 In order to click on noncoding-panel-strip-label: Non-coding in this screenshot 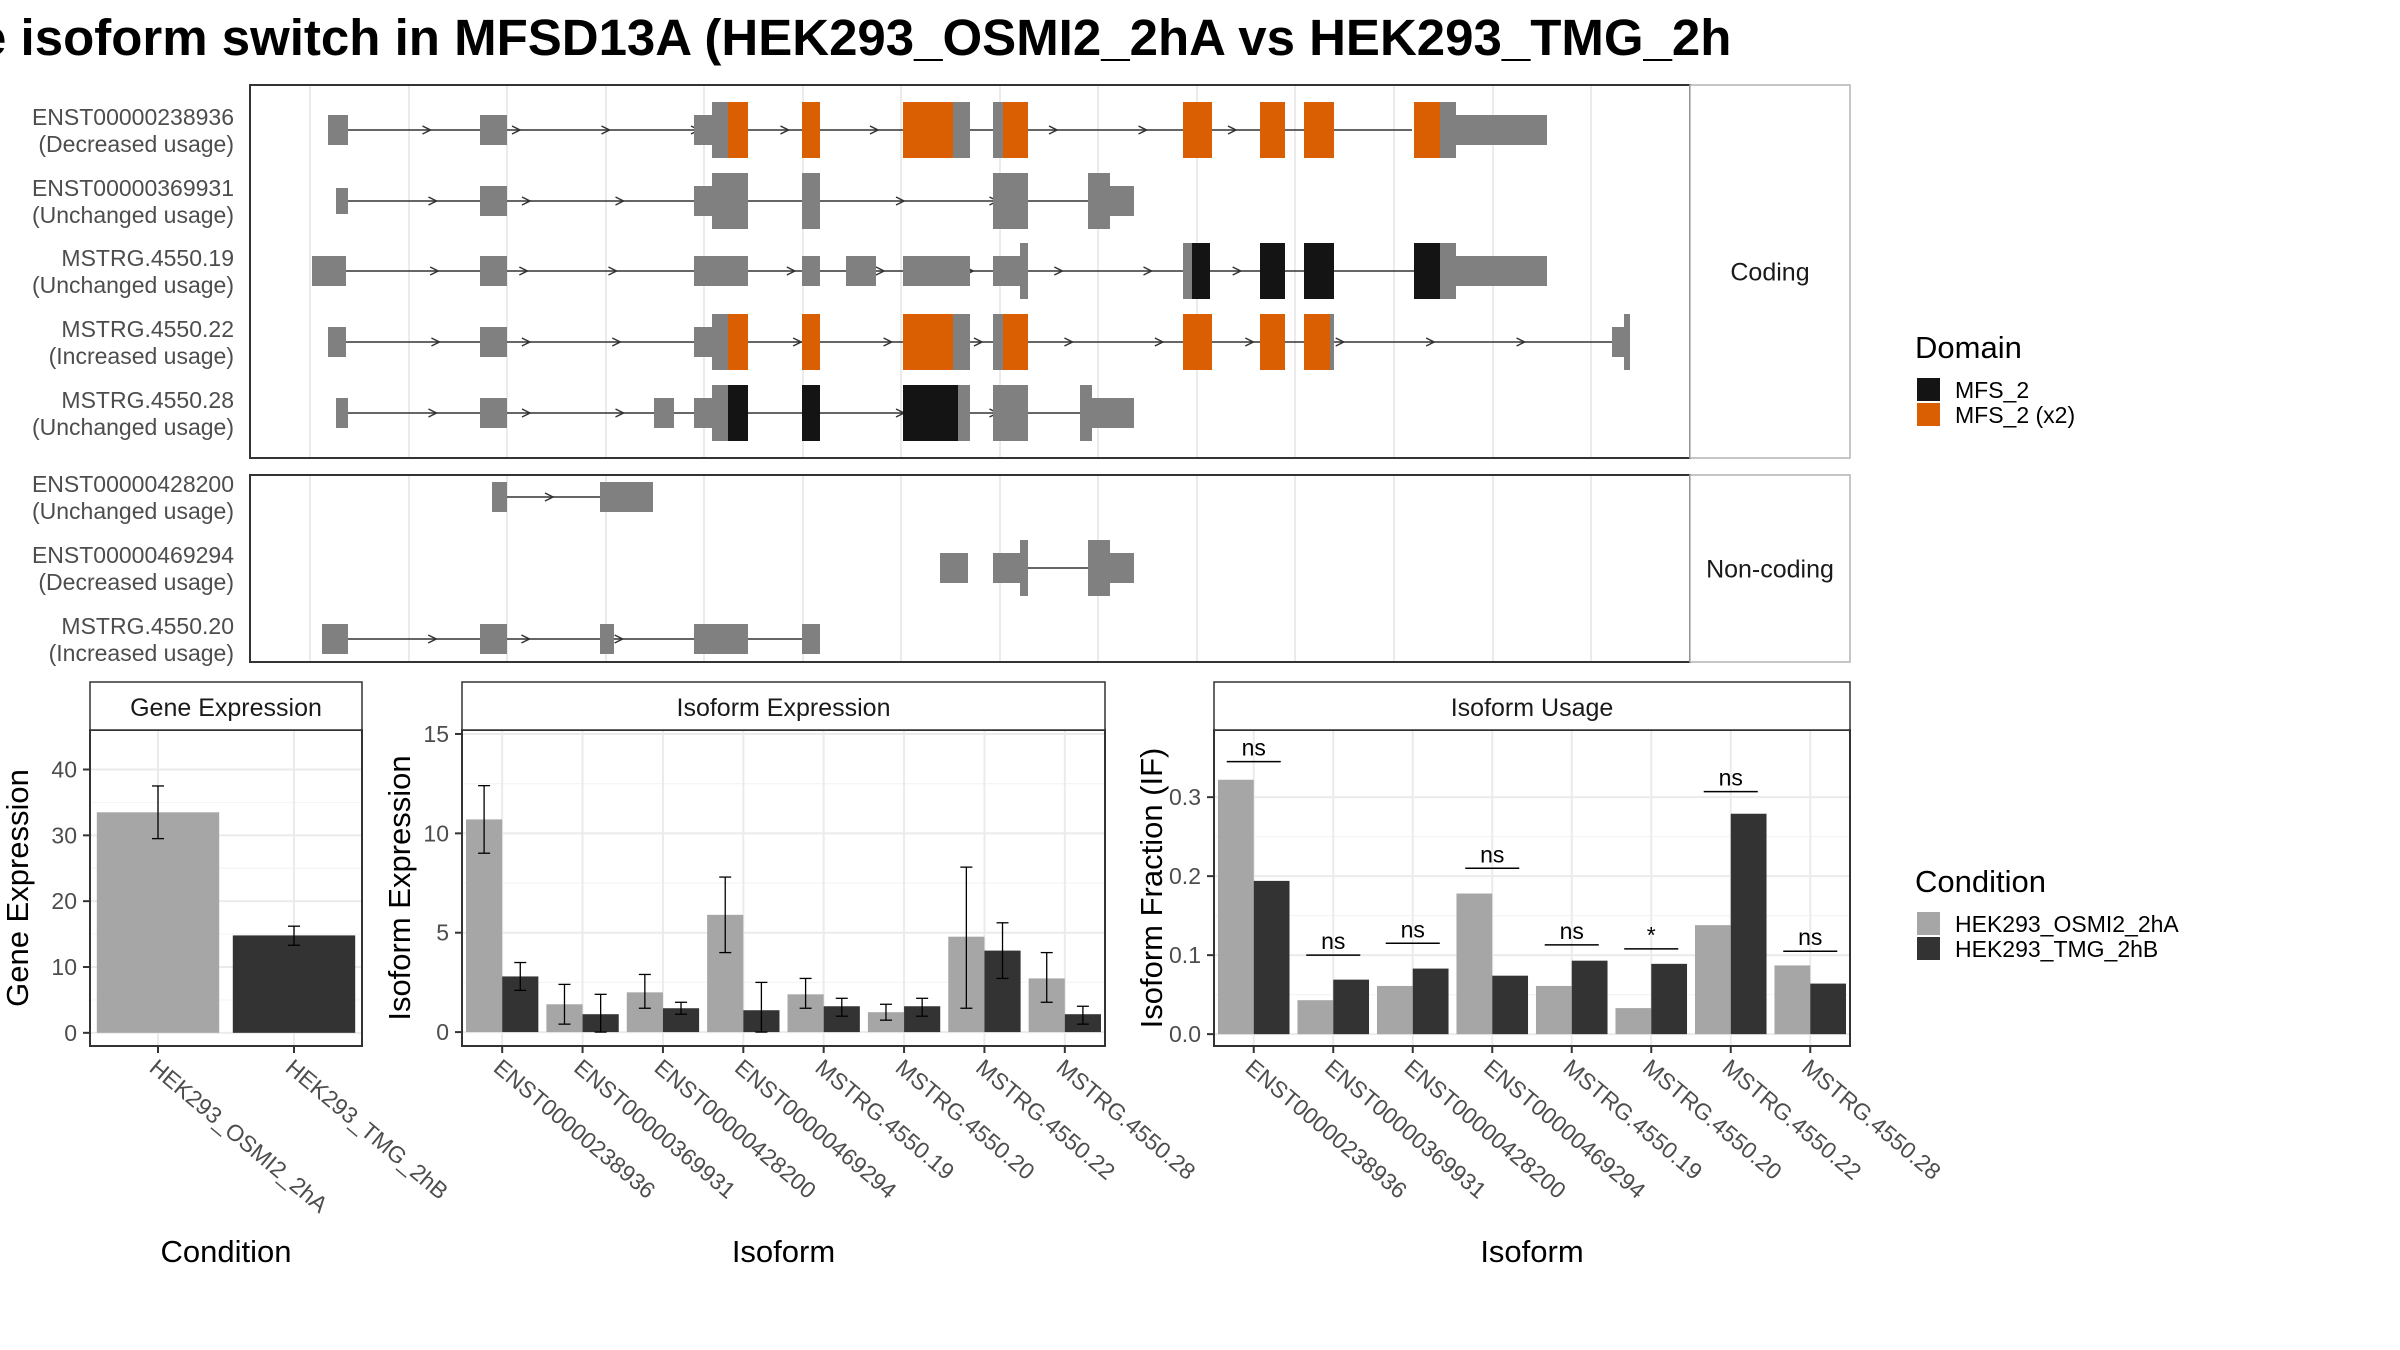, I will do `click(1770, 570)`.